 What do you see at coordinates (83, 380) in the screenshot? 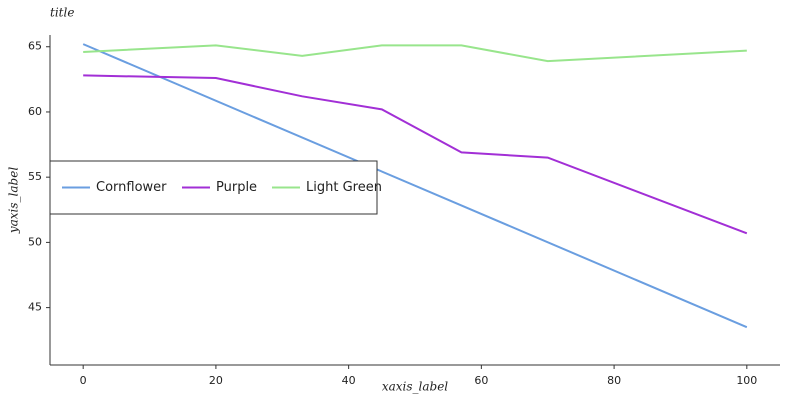
I see `x-tick-label: 0` at bounding box center [83, 380].